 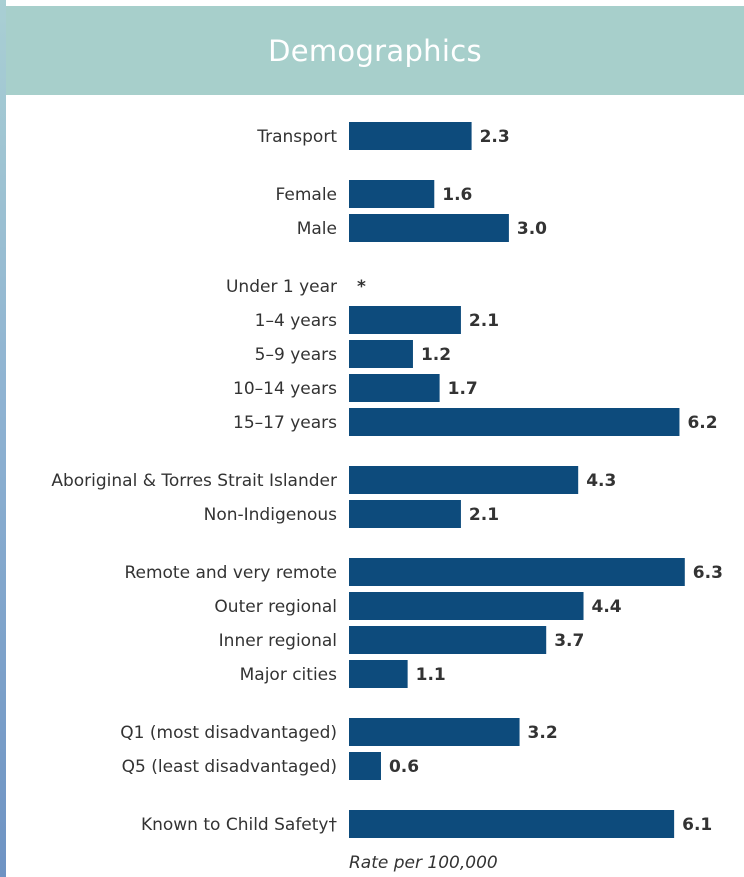 I want to click on category-label: Male, so click(x=317, y=229).